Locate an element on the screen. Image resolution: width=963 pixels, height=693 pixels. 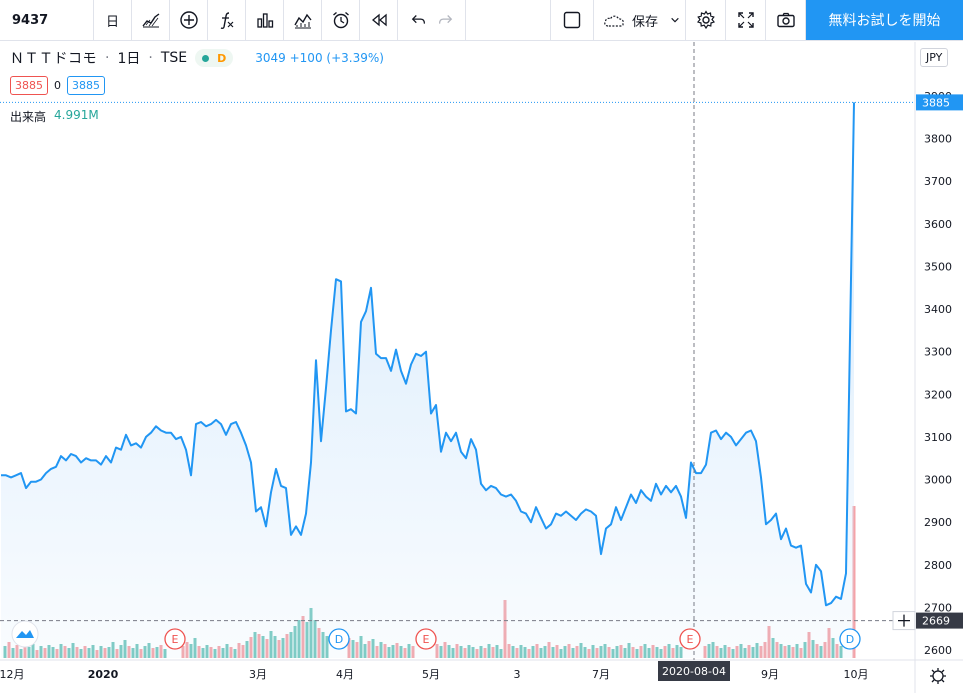
layout-button is located at coordinates (572, 20).